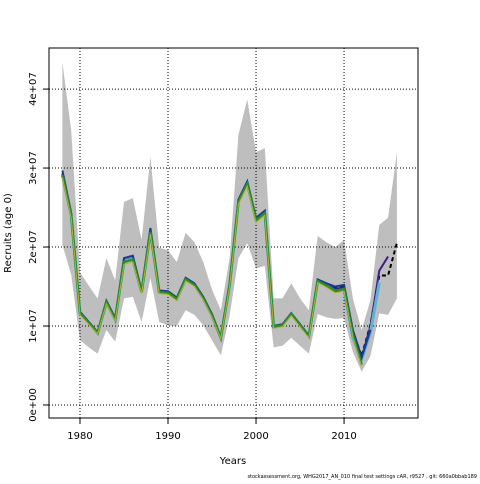 The image size is (480, 484). What do you see at coordinates (33, 326) in the screenshot?
I see `y-tick-label: 1e+07` at bounding box center [33, 326].